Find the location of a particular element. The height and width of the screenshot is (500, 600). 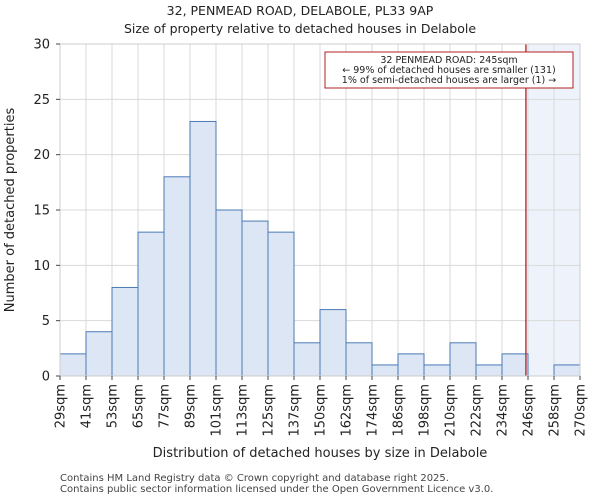

x-tick-label: 125sqm is located at coordinates (269, 410).